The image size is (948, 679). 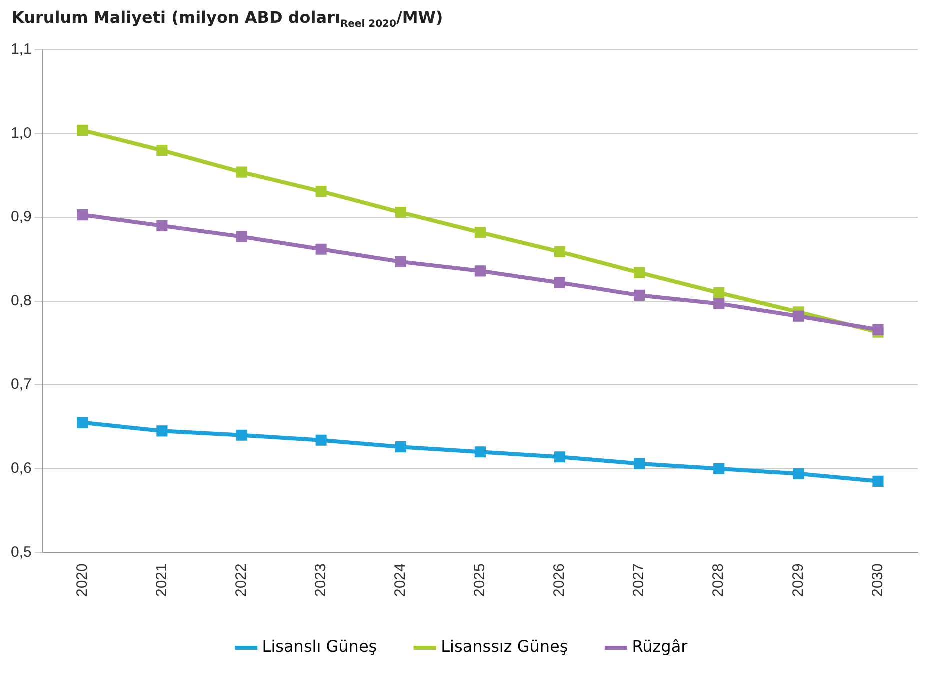 What do you see at coordinates (21, 385) in the screenshot?
I see `y-tick-label: 0,7` at bounding box center [21, 385].